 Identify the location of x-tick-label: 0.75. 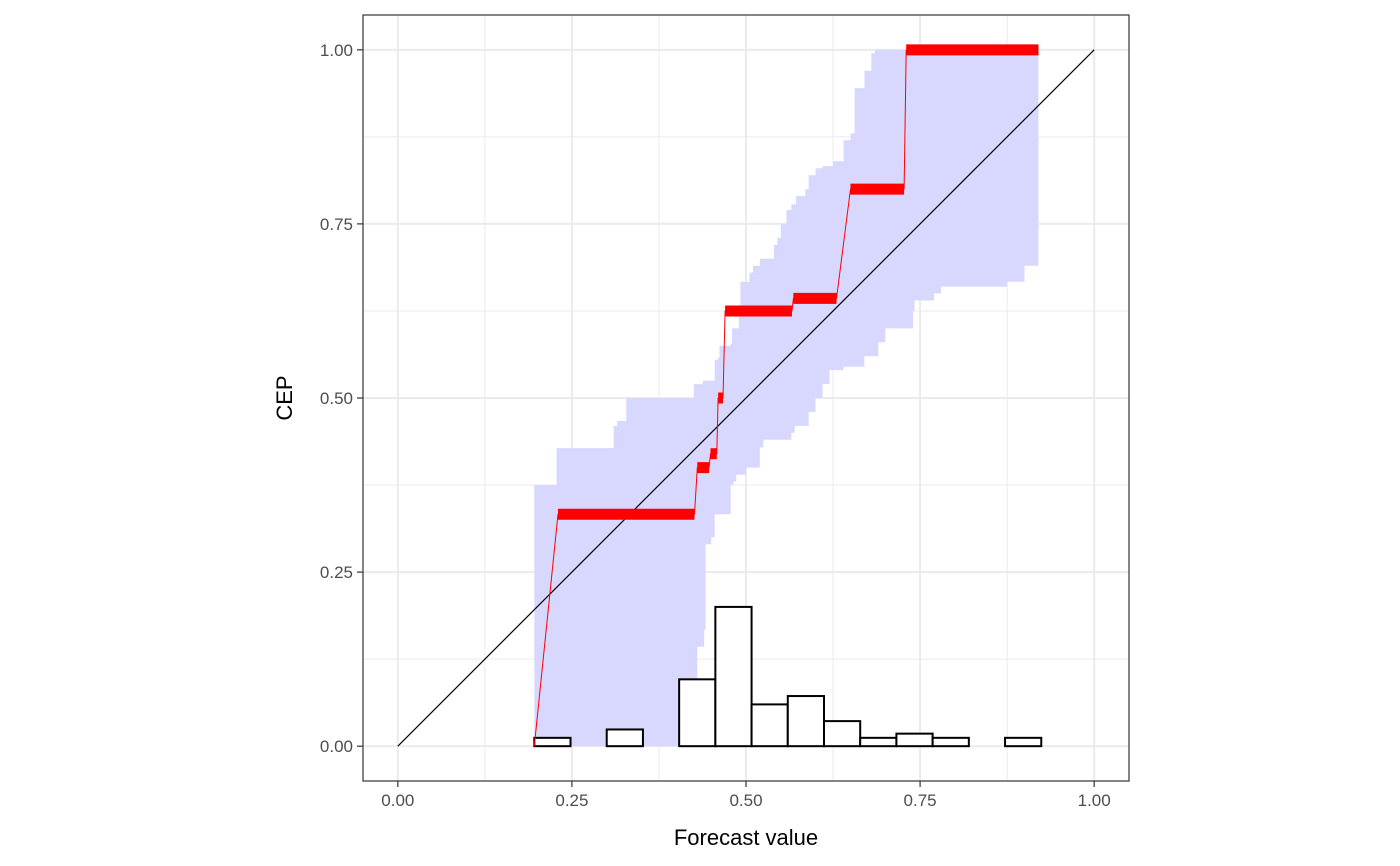
(920, 800).